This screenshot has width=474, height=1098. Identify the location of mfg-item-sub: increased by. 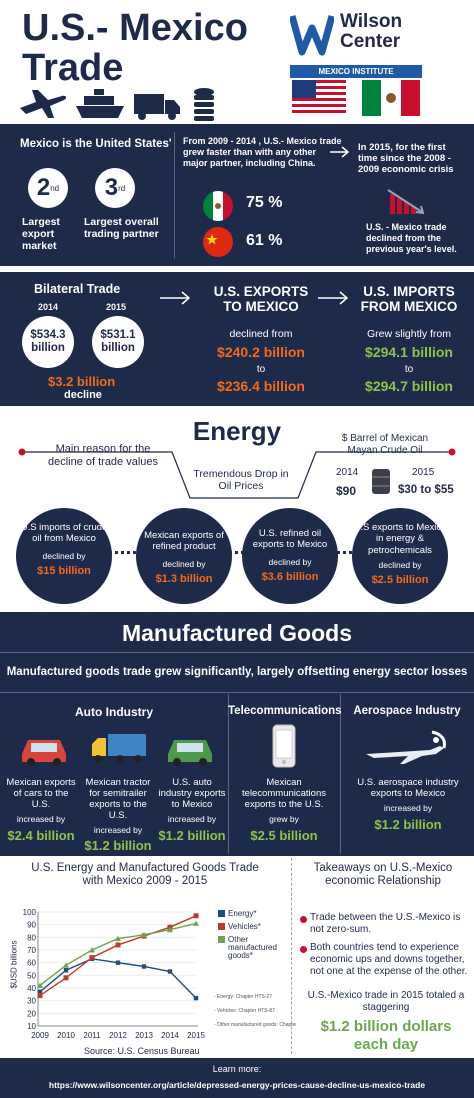
(408, 807).